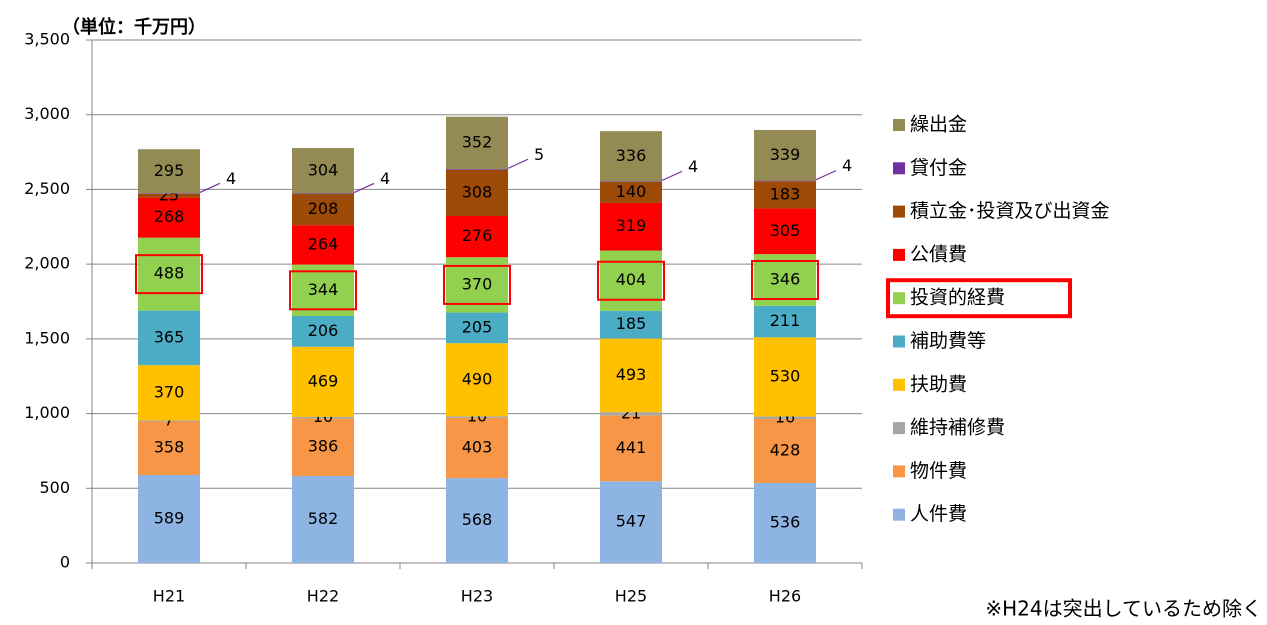  Describe the element at coordinates (785, 521) in the screenshot. I see `data-label: 536` at that location.